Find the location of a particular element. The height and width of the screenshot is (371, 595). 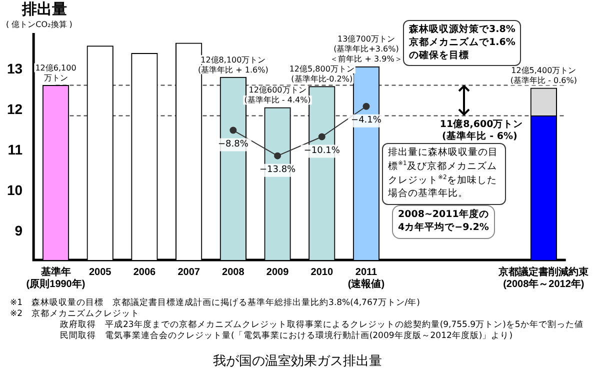

annotation: (基準年比 - 4.4%) is located at coordinates (277, 100).